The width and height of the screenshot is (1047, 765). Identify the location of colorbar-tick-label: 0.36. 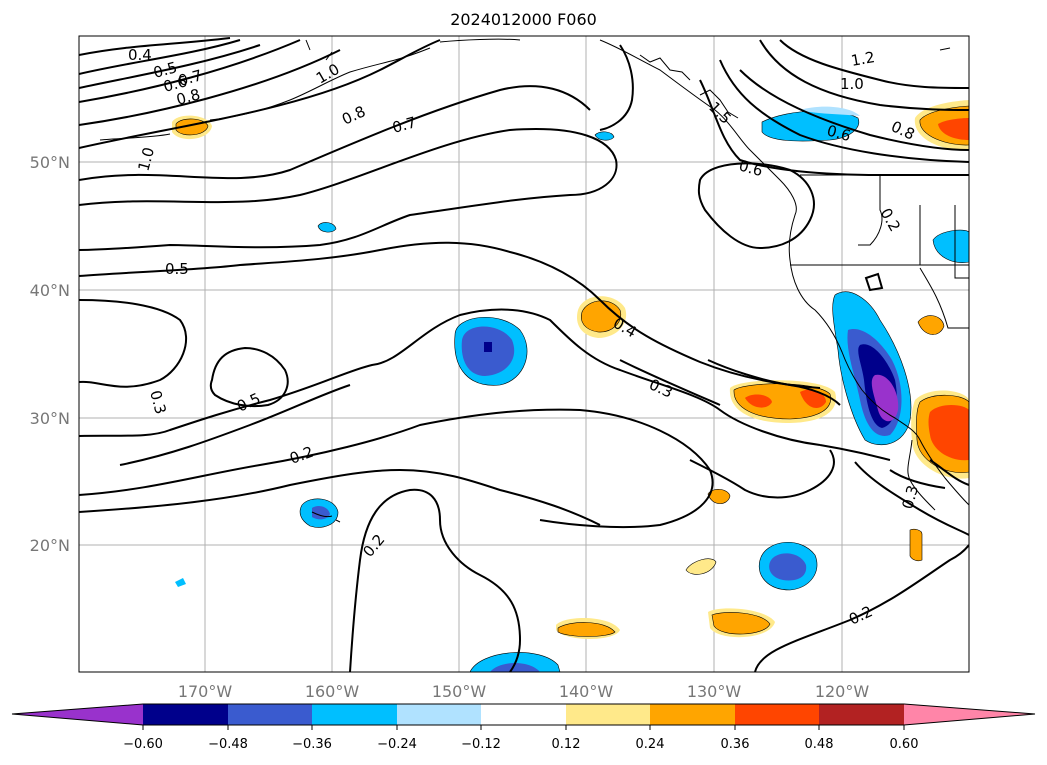
(735, 744).